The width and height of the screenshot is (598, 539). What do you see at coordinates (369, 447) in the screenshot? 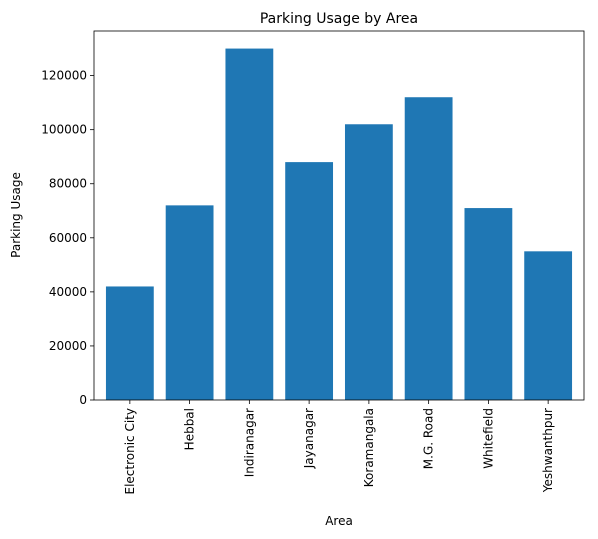
I see `x-tick-label: Koramangala` at bounding box center [369, 447].